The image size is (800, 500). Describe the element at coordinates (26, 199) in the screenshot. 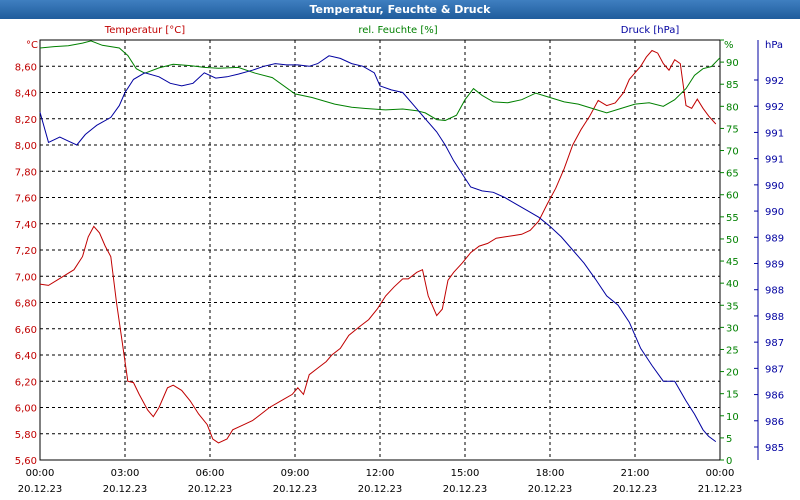

I see `temperature-tick-label: 7,60` at that location.